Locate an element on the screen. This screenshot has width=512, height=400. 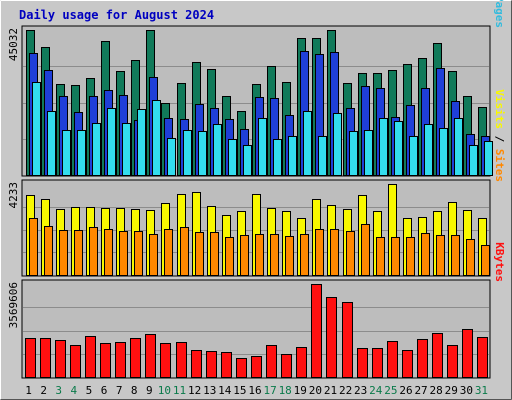
x-tick-label-27: 27 is located at coordinates (420, 390).